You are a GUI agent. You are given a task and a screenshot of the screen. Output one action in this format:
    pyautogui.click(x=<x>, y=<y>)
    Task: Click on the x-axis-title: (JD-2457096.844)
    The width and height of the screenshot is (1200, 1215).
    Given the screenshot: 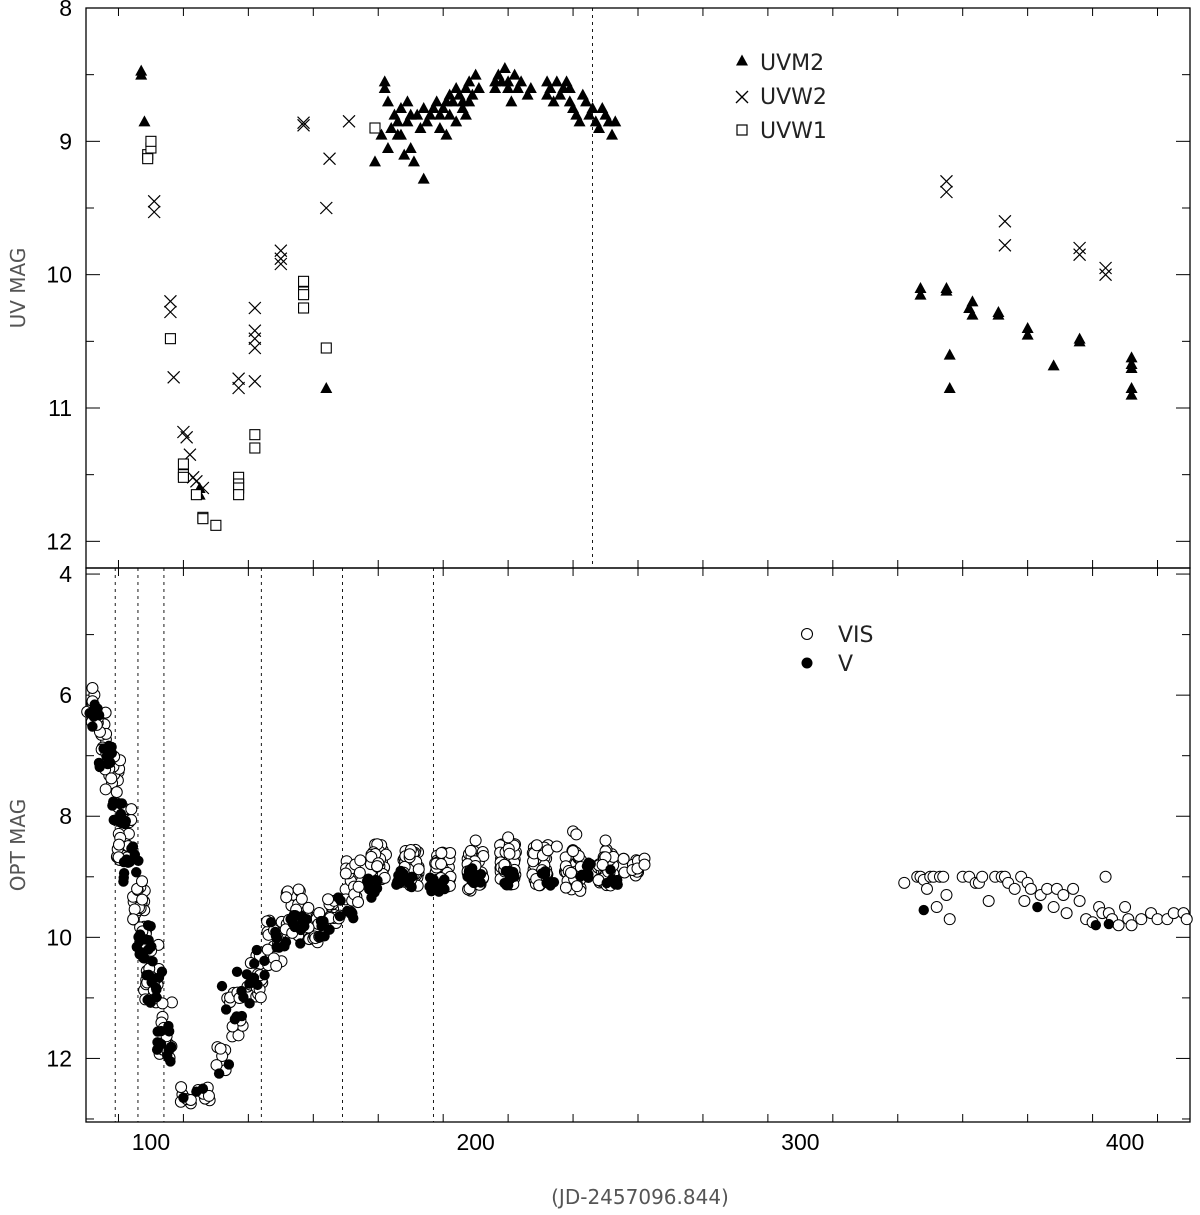 What is the action you would take?
    pyautogui.click(x=640, y=1197)
    